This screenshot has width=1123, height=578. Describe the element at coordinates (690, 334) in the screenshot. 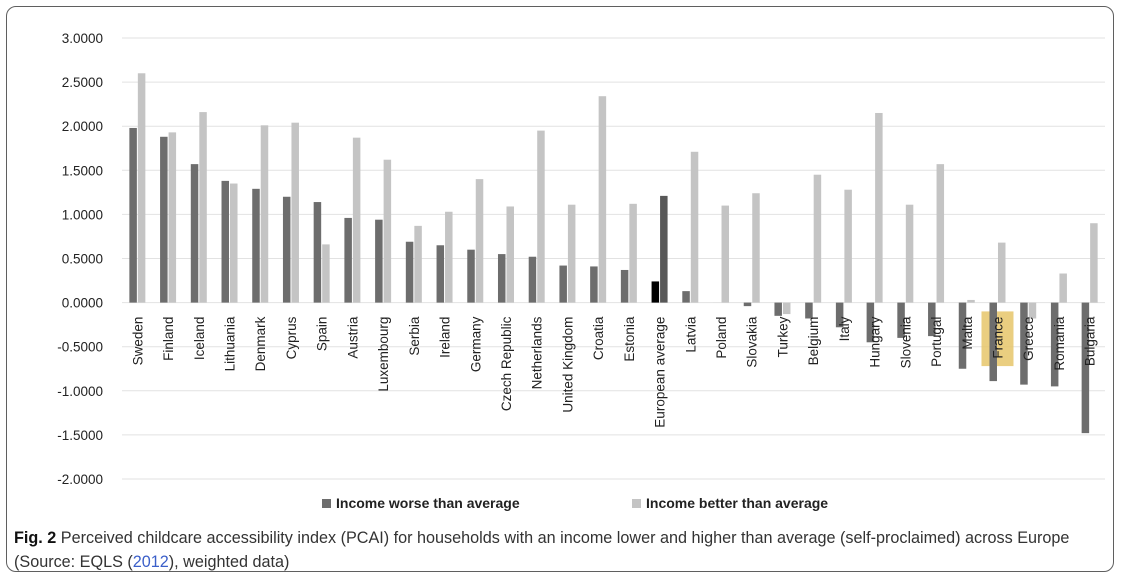

I see `x-tick-label: Latvia` at that location.